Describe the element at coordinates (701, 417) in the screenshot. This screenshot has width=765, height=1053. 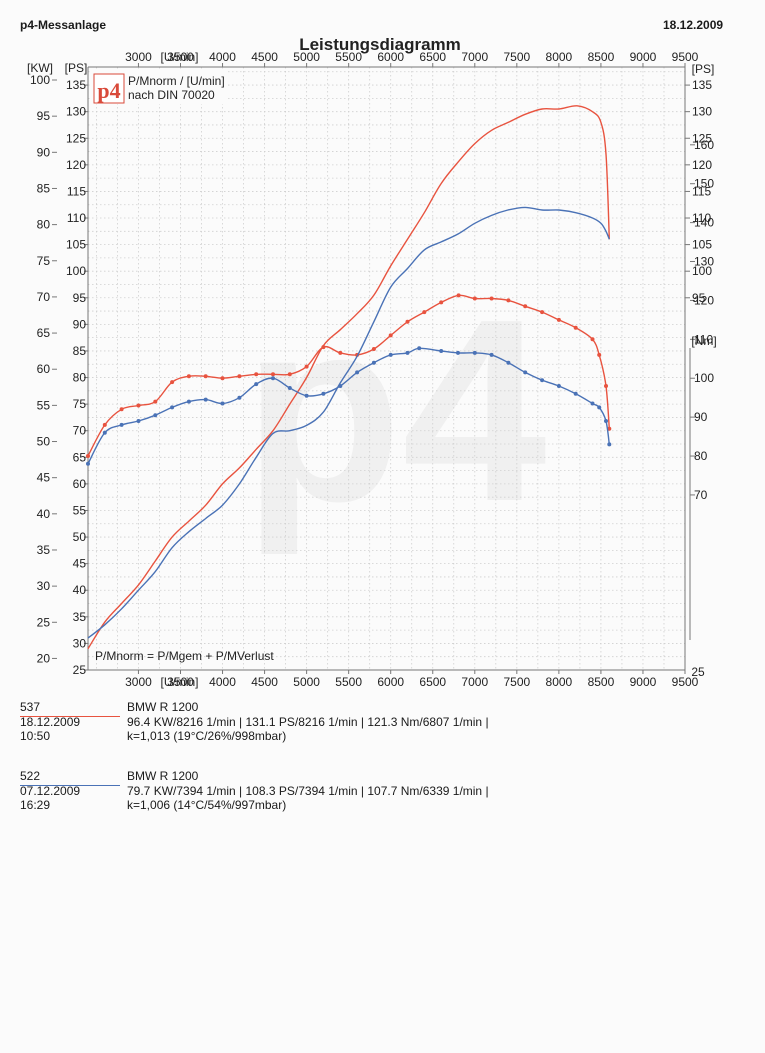
I see `nm-tick-label: 90` at that location.